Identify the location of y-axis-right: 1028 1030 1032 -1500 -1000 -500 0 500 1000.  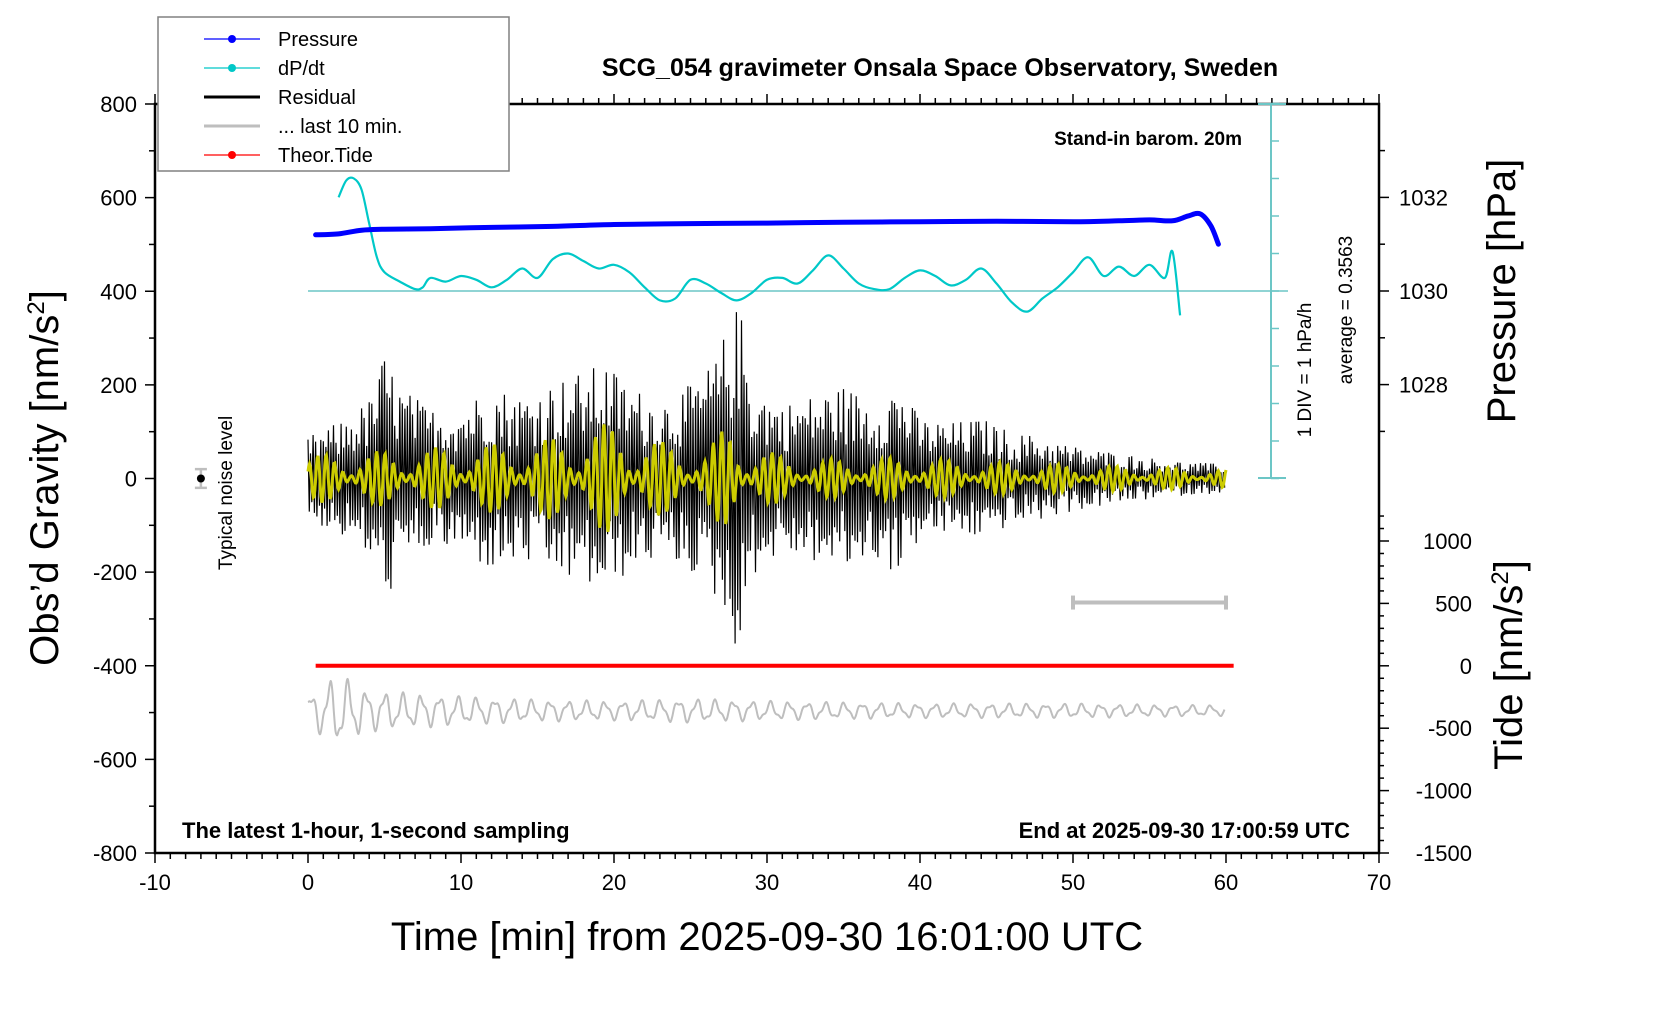
(1425, 507).